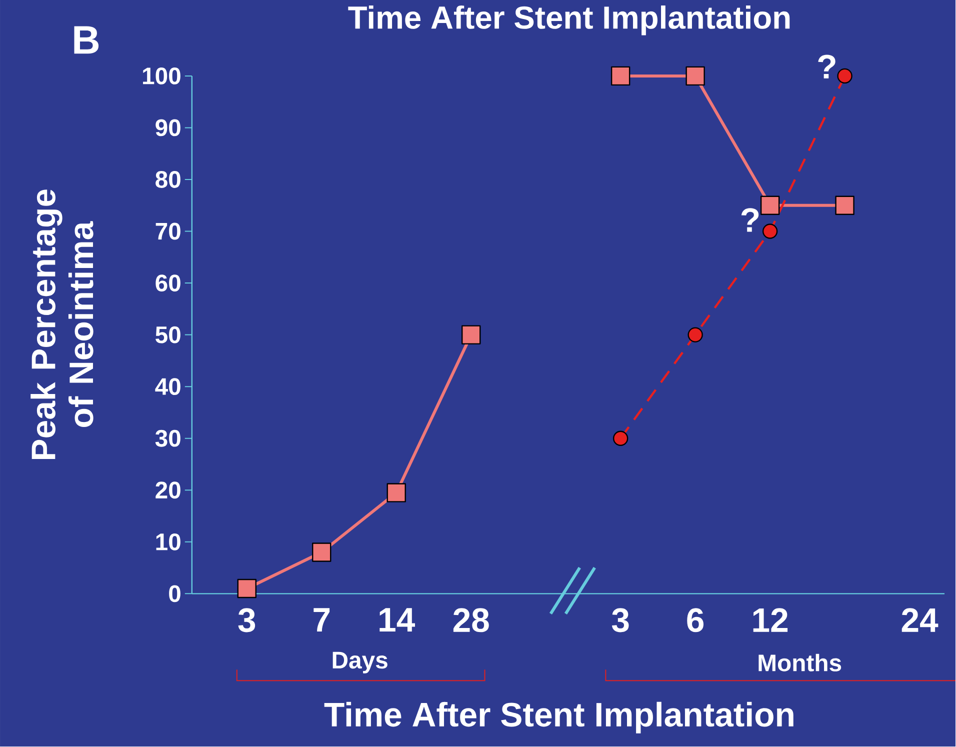  I want to click on y-tick-label: 10, so click(168, 542).